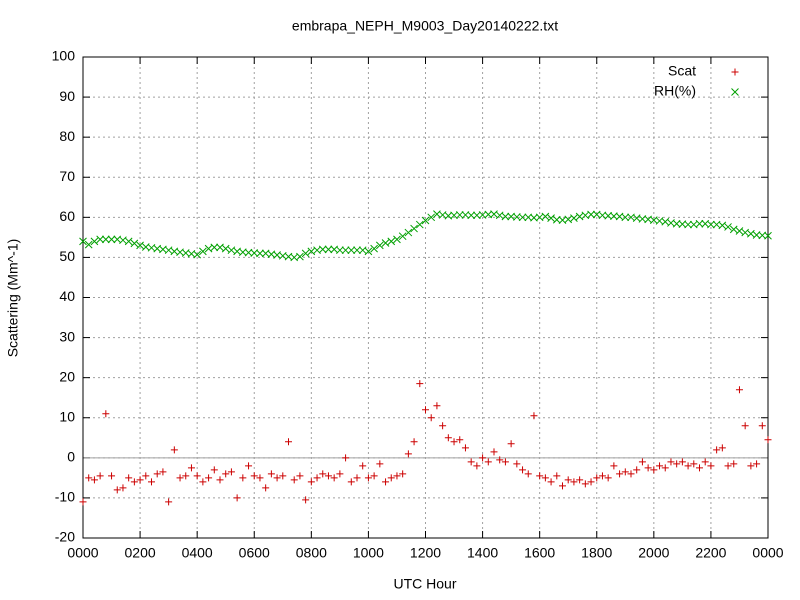 This screenshot has height=600, width=800. I want to click on legend-label: RH(%), so click(675, 91).